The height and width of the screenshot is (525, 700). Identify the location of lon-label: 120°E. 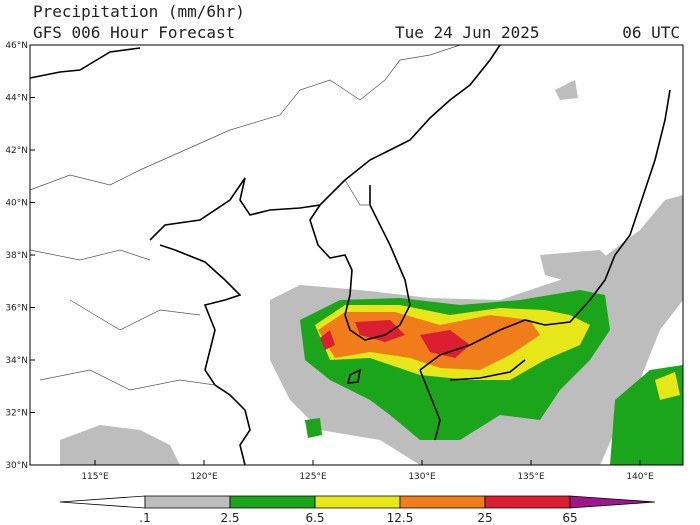
(204, 477).